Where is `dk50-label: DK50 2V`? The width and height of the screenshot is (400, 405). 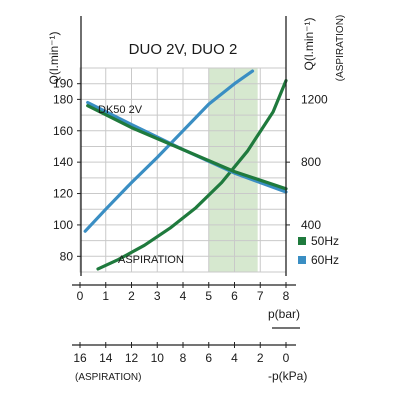 dk50-label: DK50 2V is located at coordinates (120, 110).